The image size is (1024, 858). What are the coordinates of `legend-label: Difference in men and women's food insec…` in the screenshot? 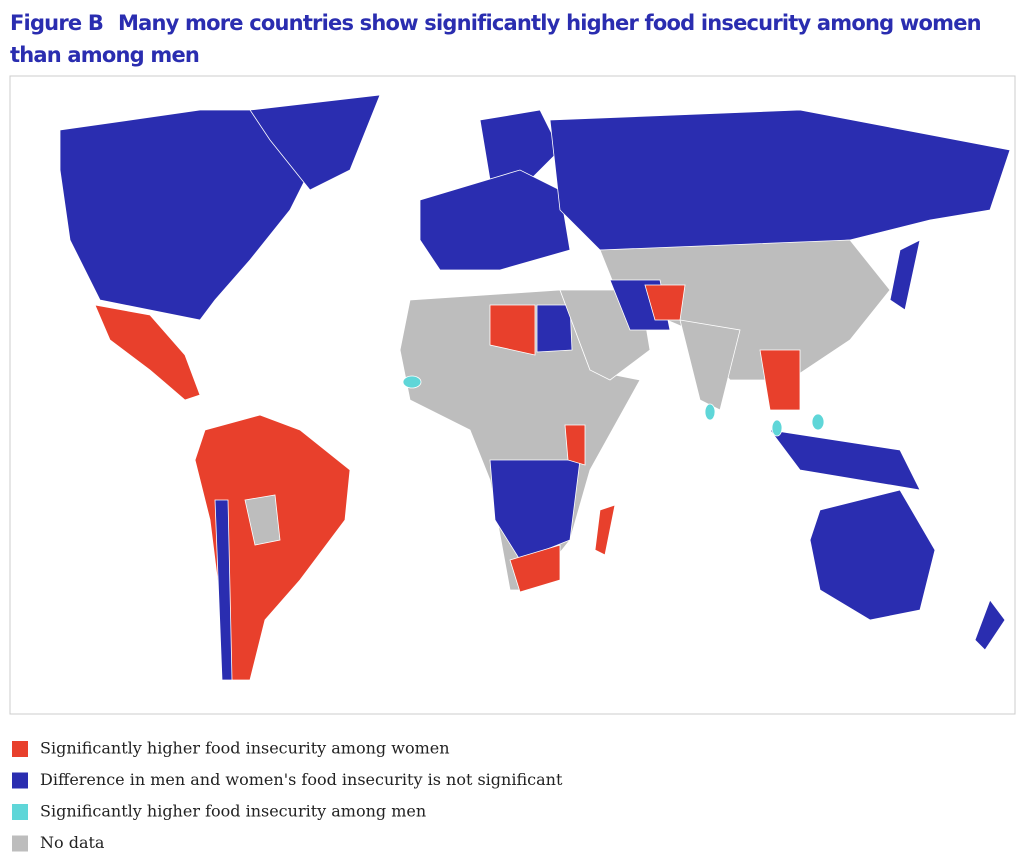 It's located at (301, 779).